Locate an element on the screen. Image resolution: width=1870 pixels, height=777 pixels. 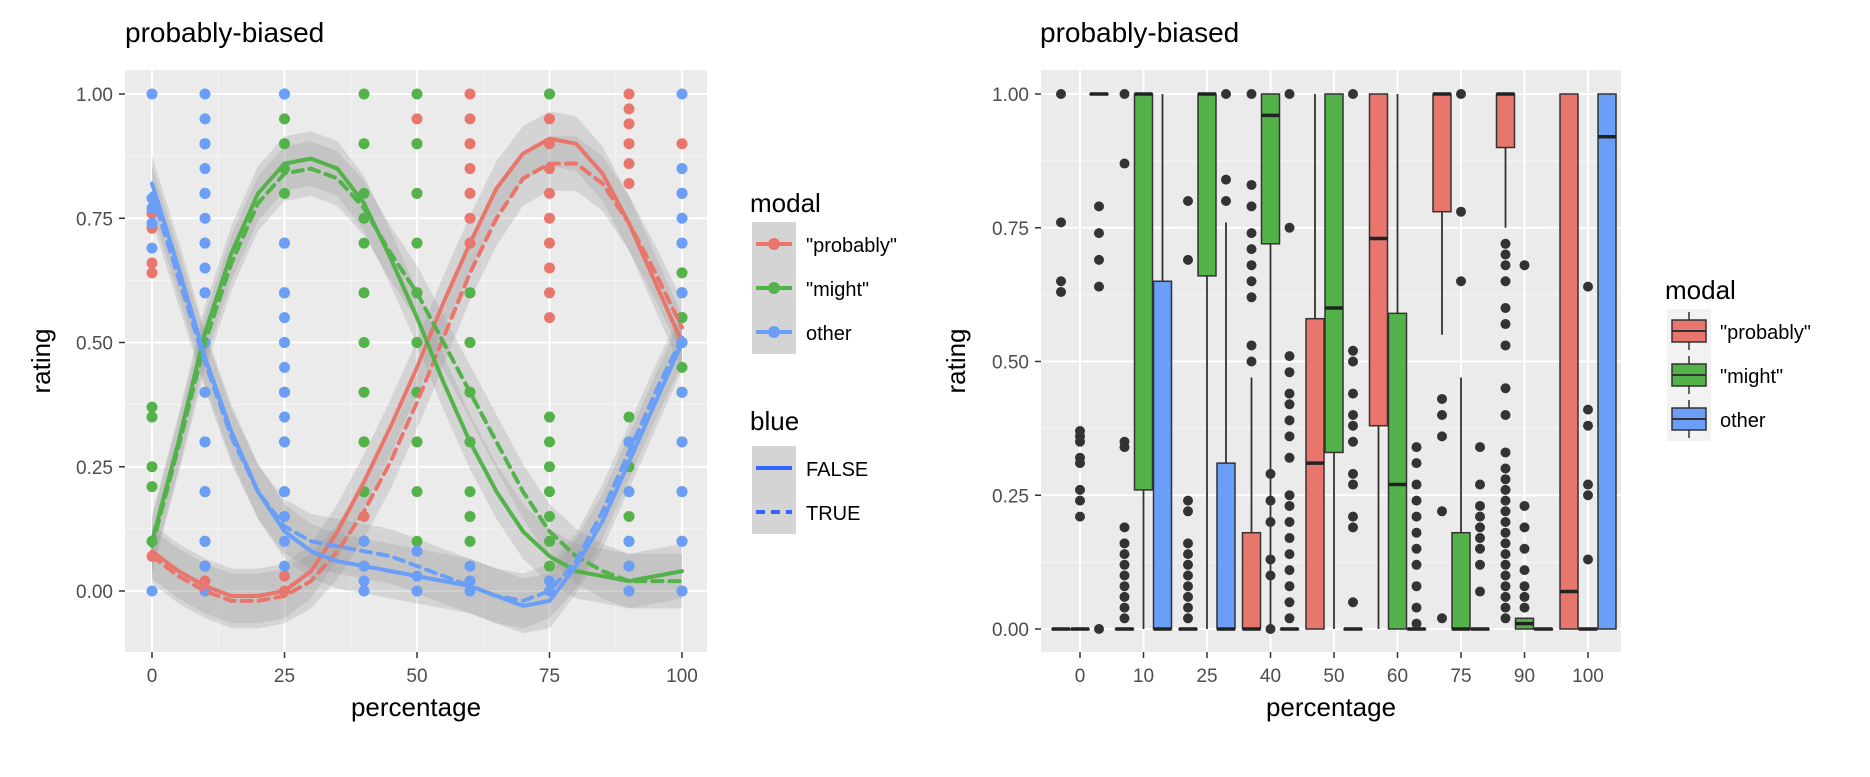
x-tick-label: 90 is located at coordinates (1524, 676).